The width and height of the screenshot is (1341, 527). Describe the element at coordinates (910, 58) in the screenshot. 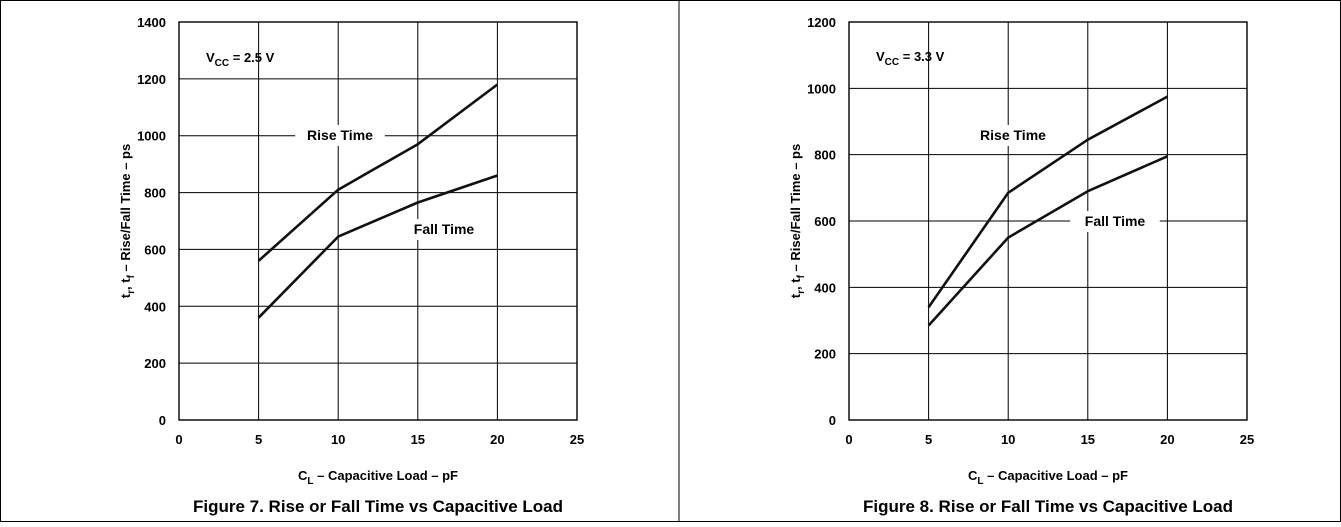

I see `vcc-annotation: VCC = 3.3 V` at that location.